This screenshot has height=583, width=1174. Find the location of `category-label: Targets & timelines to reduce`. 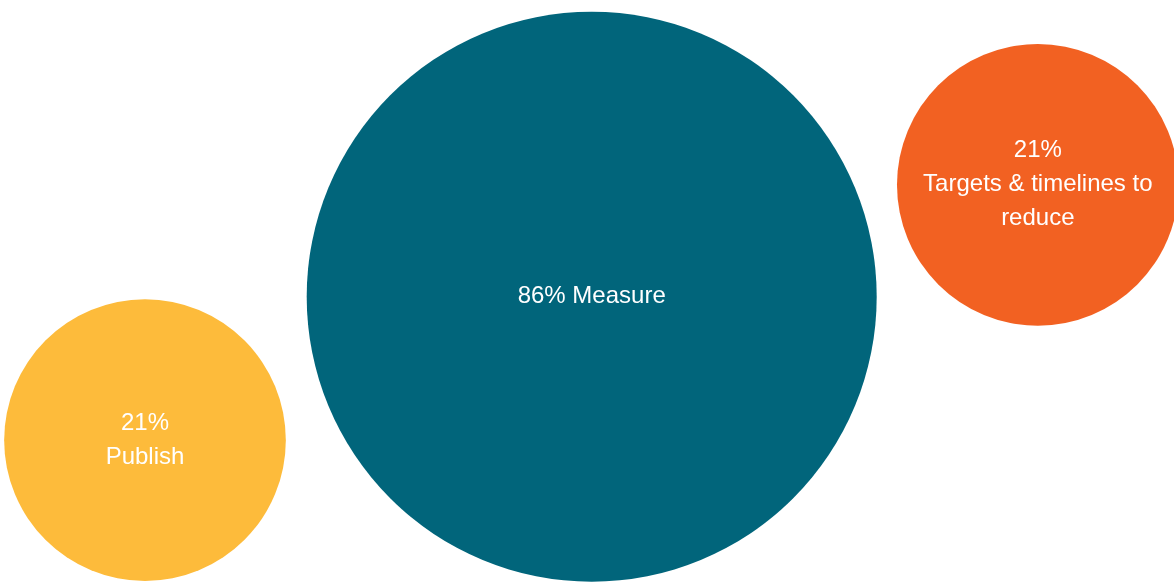

category-label: Targets & timelines to reduce is located at coordinates (1038, 200).